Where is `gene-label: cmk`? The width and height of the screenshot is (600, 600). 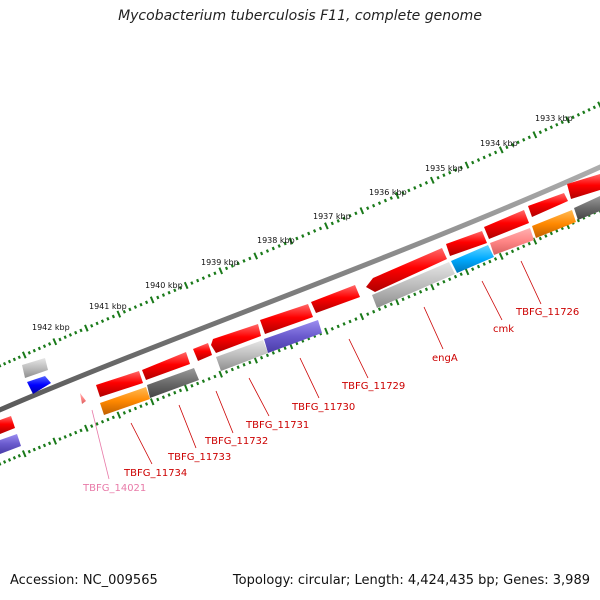
gene-label: cmk is located at coordinates (503, 329).